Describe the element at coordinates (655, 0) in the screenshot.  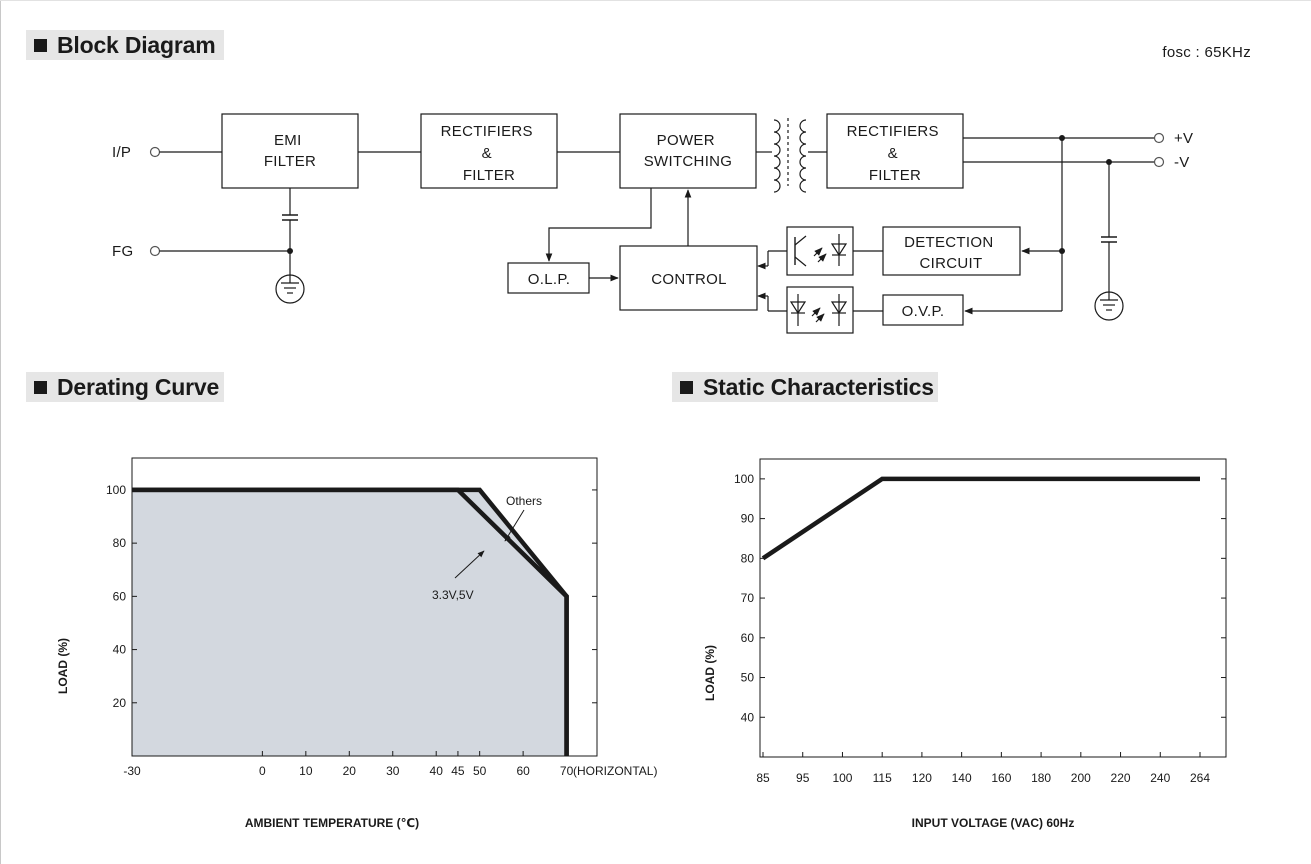
I see `page-border-top` at that location.